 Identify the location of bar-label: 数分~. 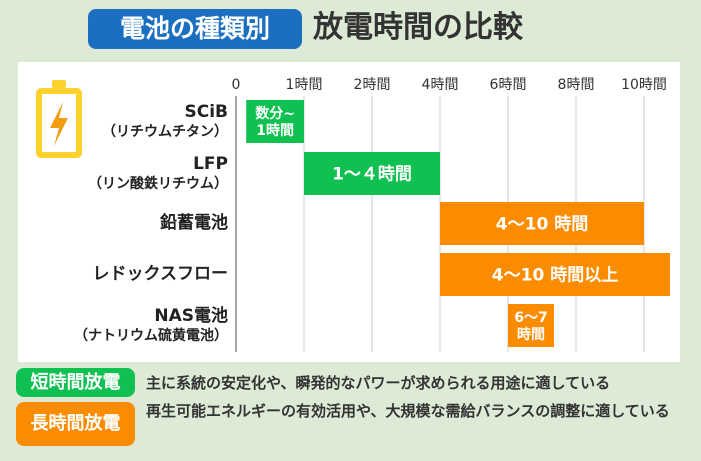
(275, 113).